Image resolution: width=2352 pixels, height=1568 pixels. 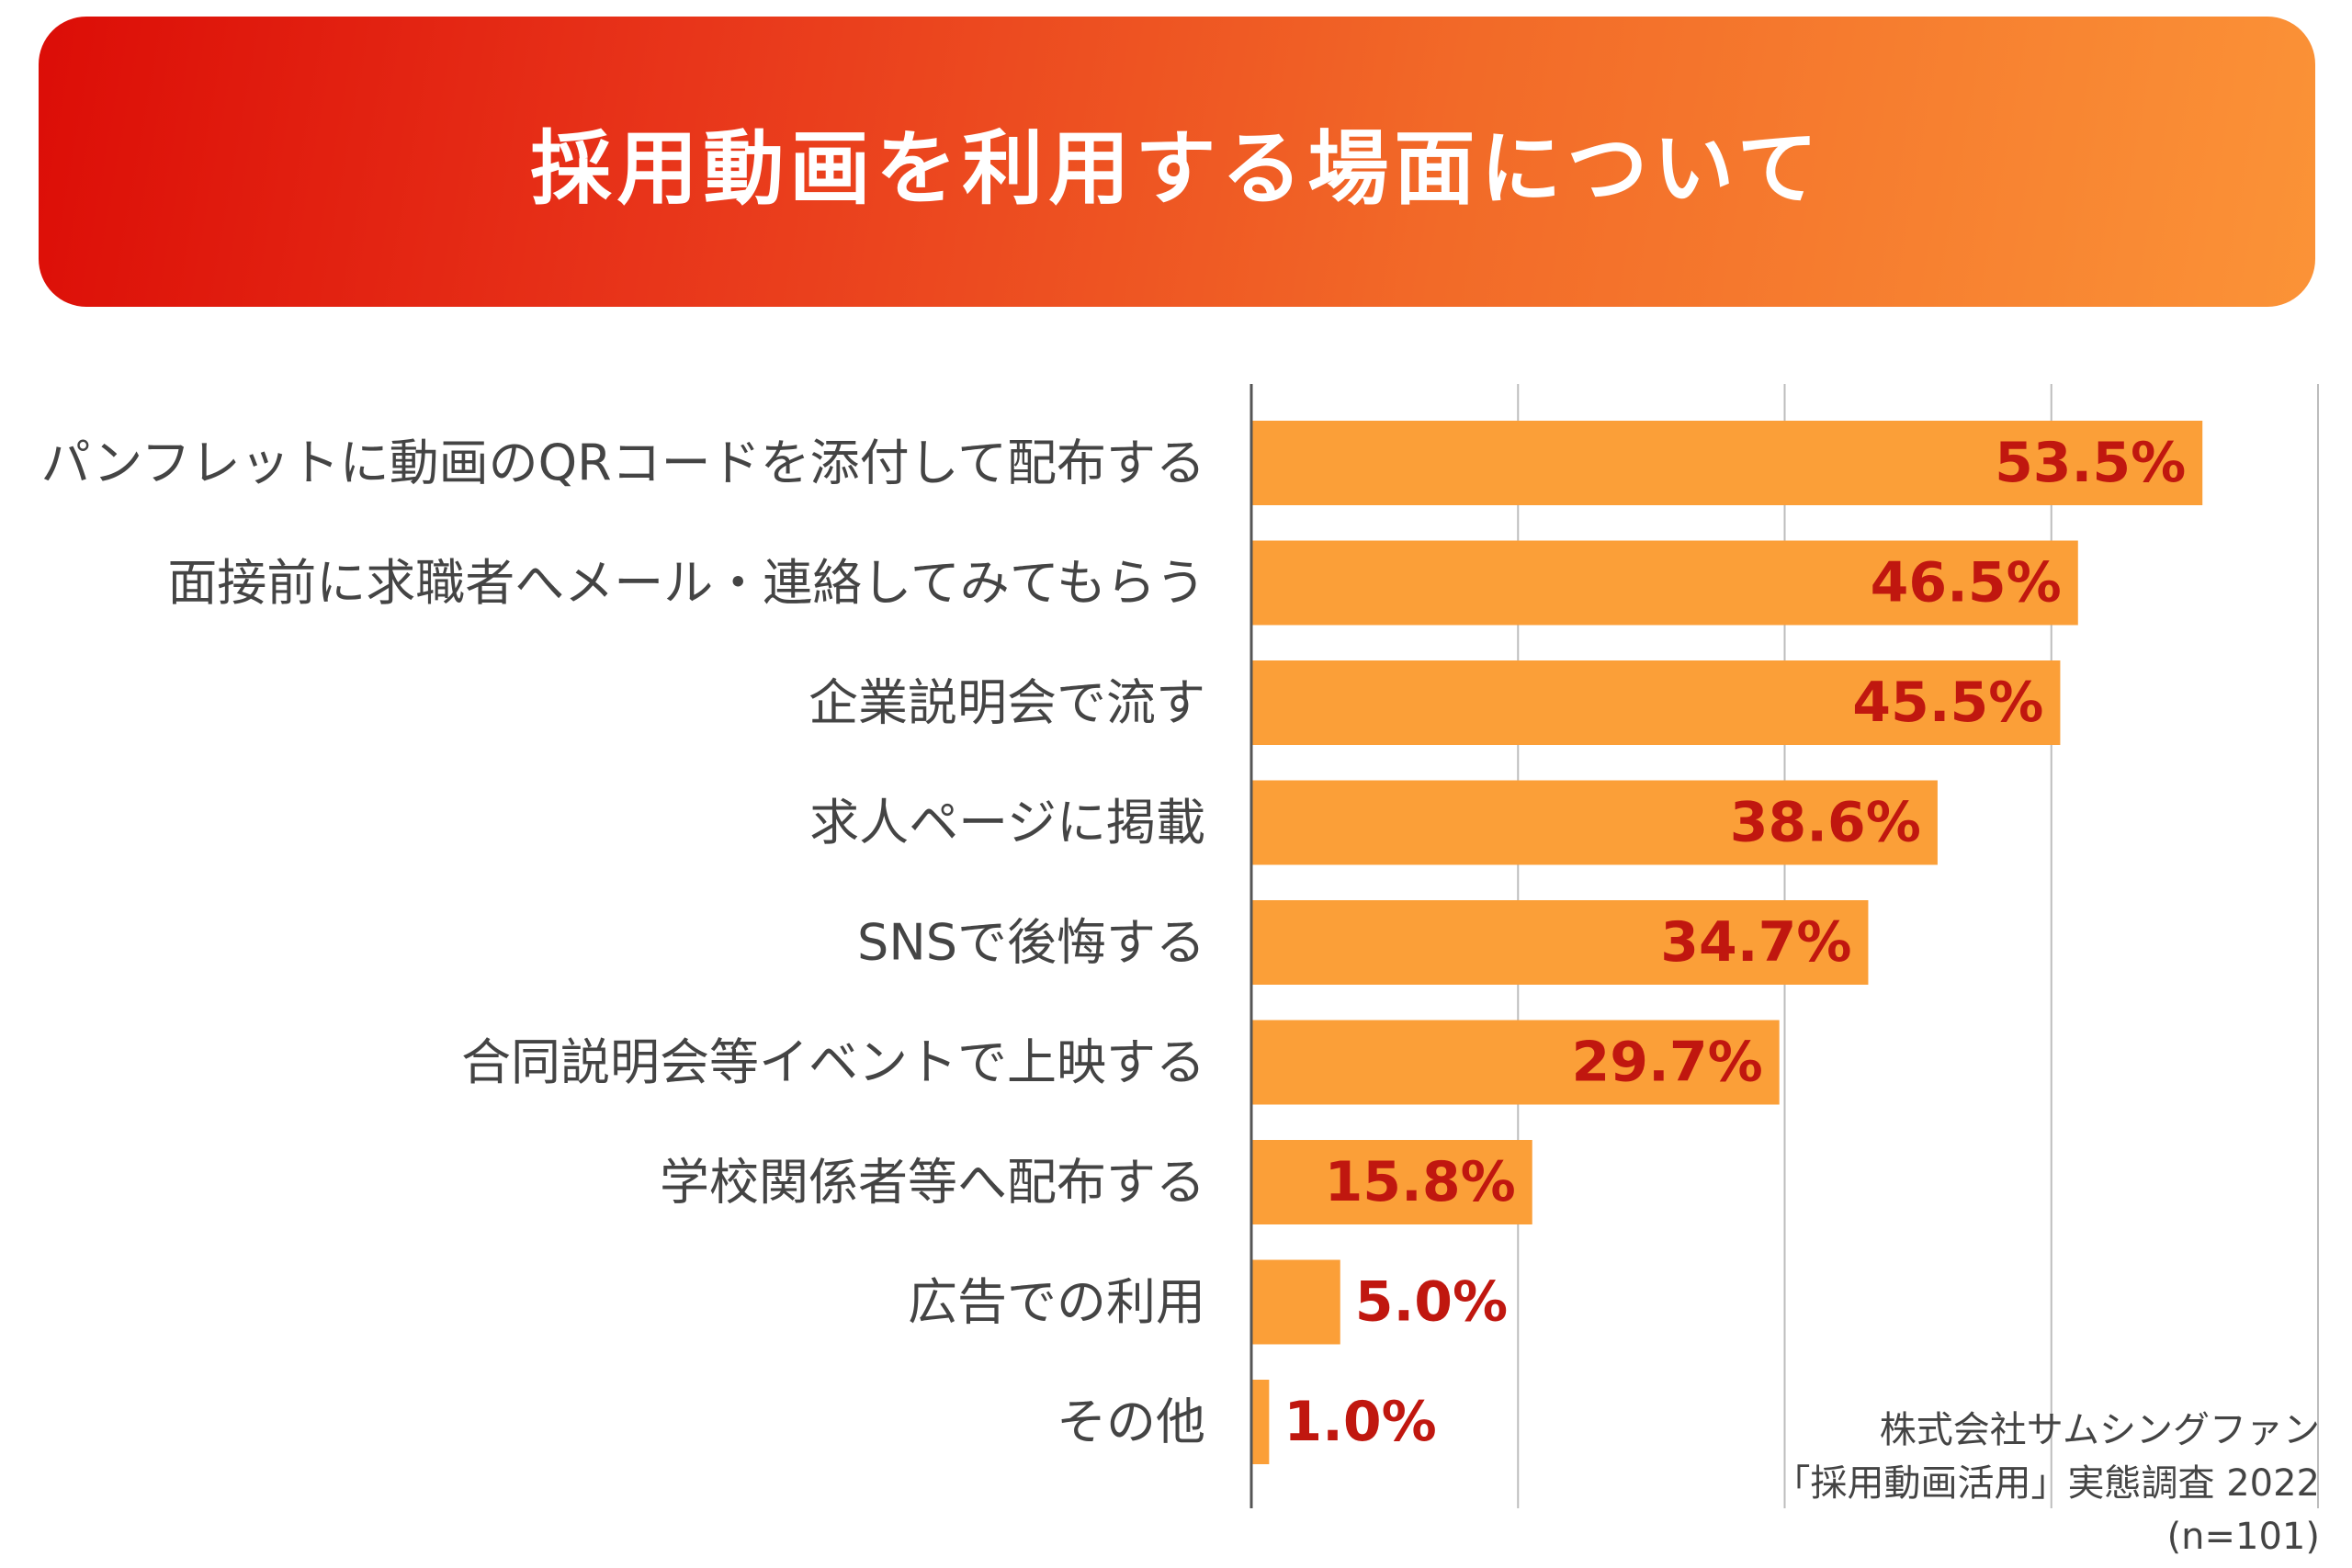 I want to click on value-label-7: 5.0%, so click(x=1432, y=1302).